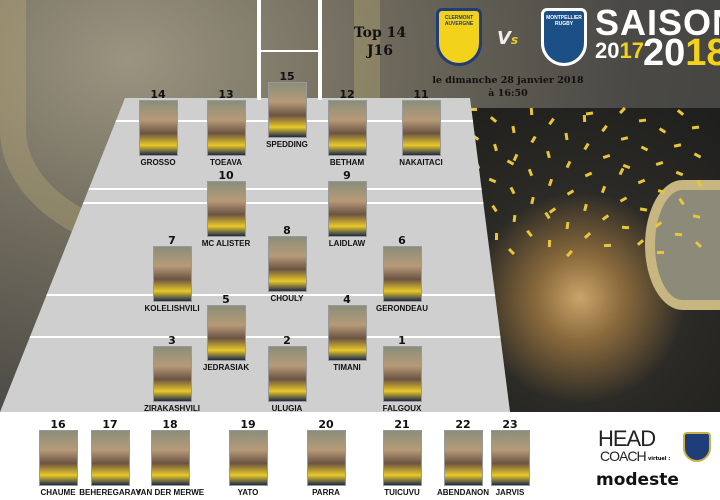  I want to click on player-name: GROSSO, so click(158, 162).